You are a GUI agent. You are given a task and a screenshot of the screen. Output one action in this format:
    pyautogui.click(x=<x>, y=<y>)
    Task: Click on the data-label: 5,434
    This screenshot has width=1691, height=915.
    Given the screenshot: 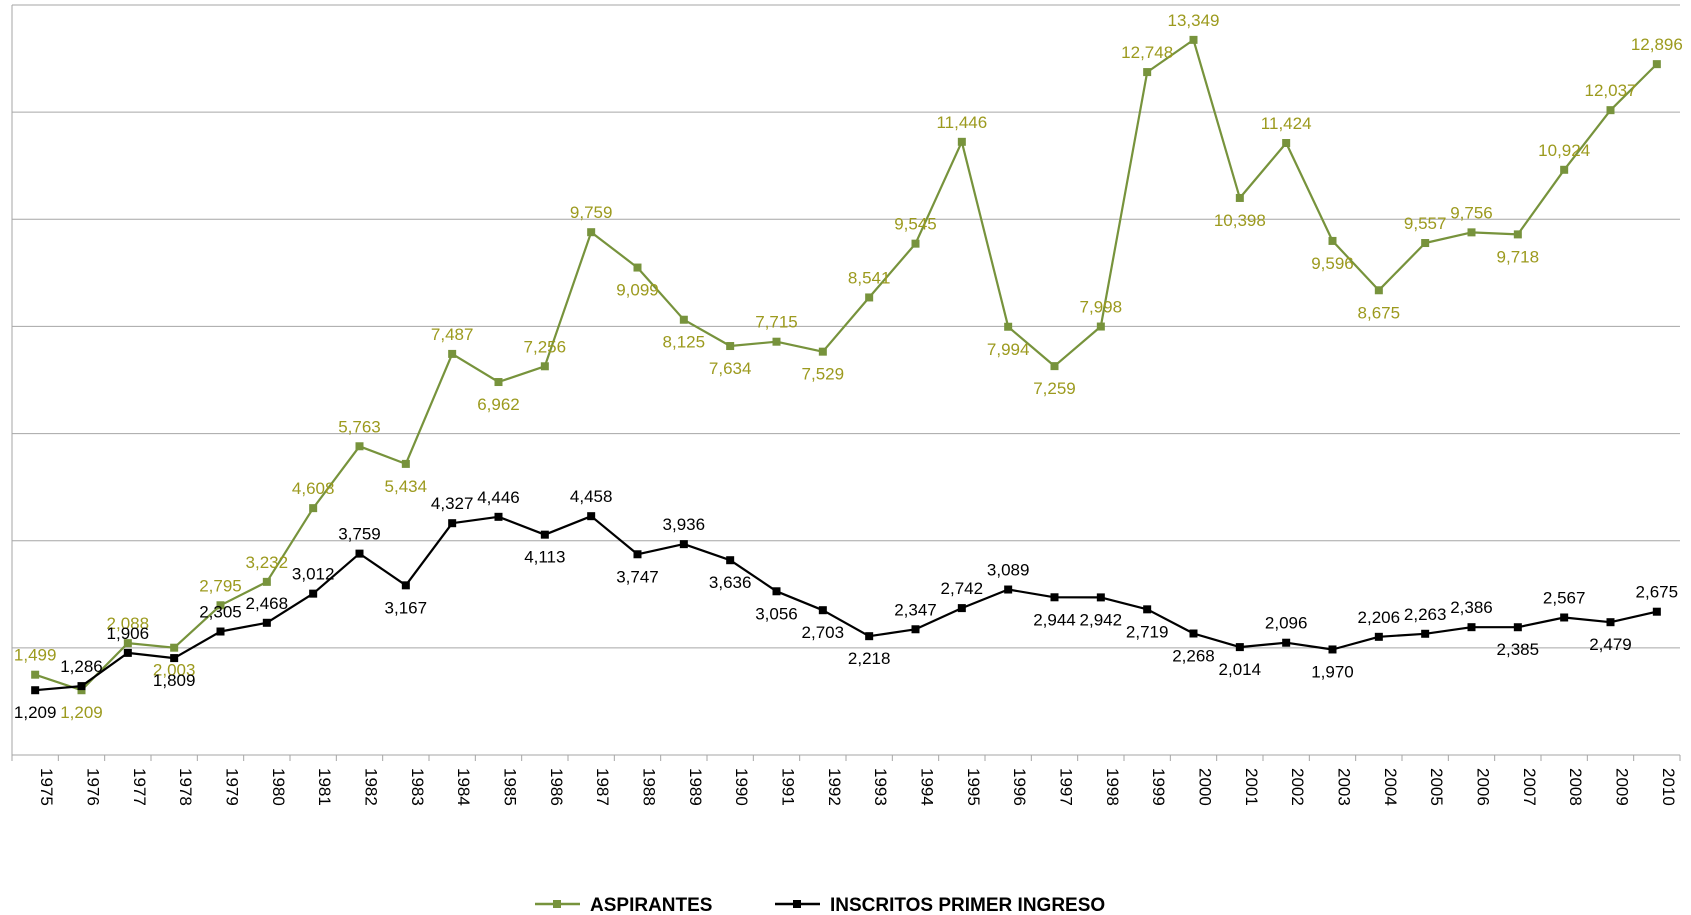 What is the action you would take?
    pyautogui.click(x=406, y=486)
    